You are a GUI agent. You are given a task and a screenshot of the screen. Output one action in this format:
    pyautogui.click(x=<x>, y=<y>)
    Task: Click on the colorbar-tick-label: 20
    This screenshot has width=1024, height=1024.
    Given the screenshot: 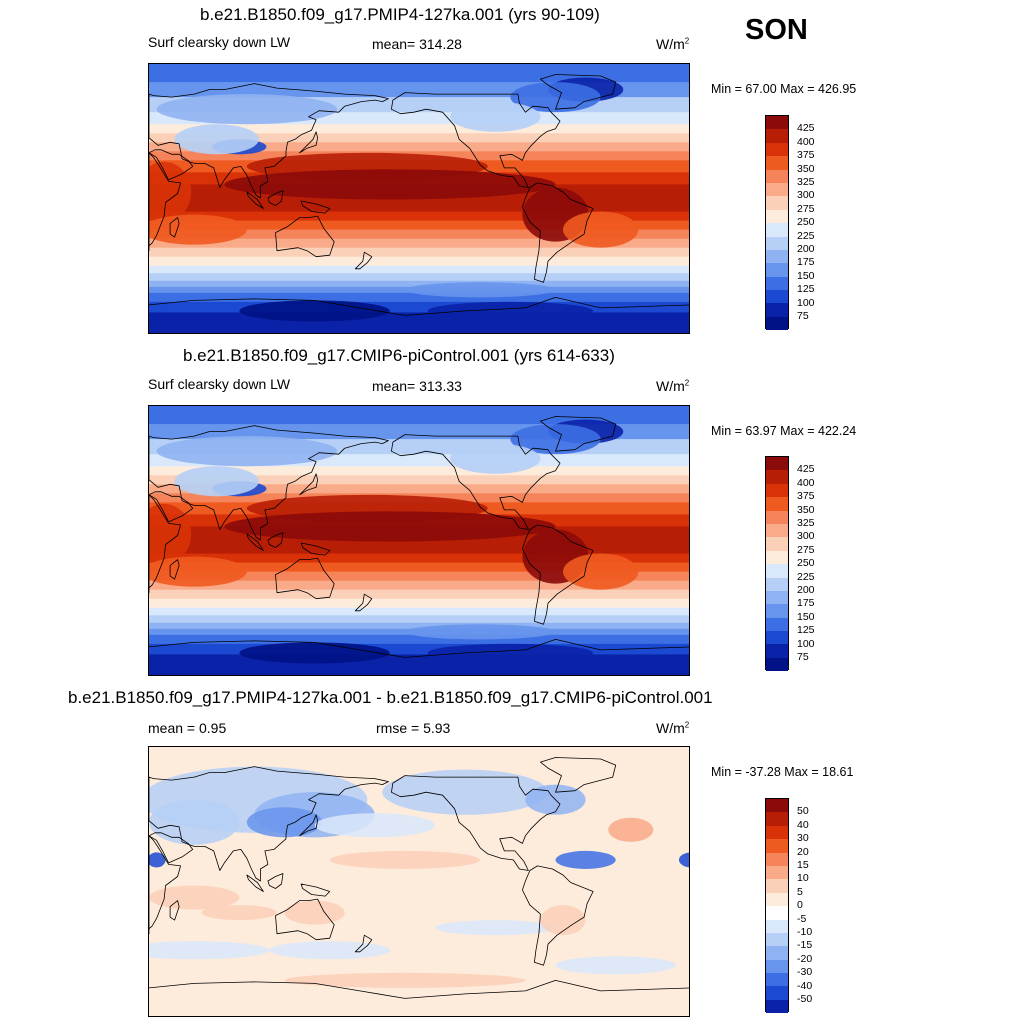 What is the action you would take?
    pyautogui.click(x=803, y=851)
    